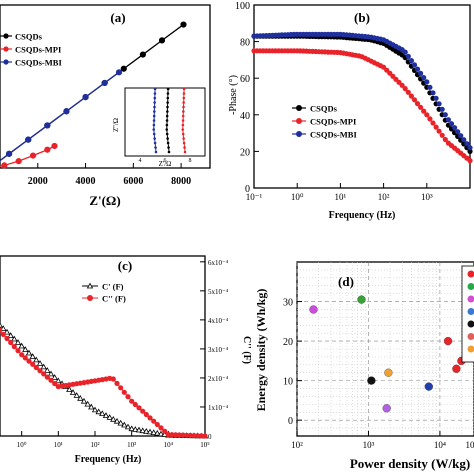 The image size is (474, 474). What do you see at coordinates (245, 79) in the screenshot?
I see `y-tick-label: 60` at bounding box center [245, 79].